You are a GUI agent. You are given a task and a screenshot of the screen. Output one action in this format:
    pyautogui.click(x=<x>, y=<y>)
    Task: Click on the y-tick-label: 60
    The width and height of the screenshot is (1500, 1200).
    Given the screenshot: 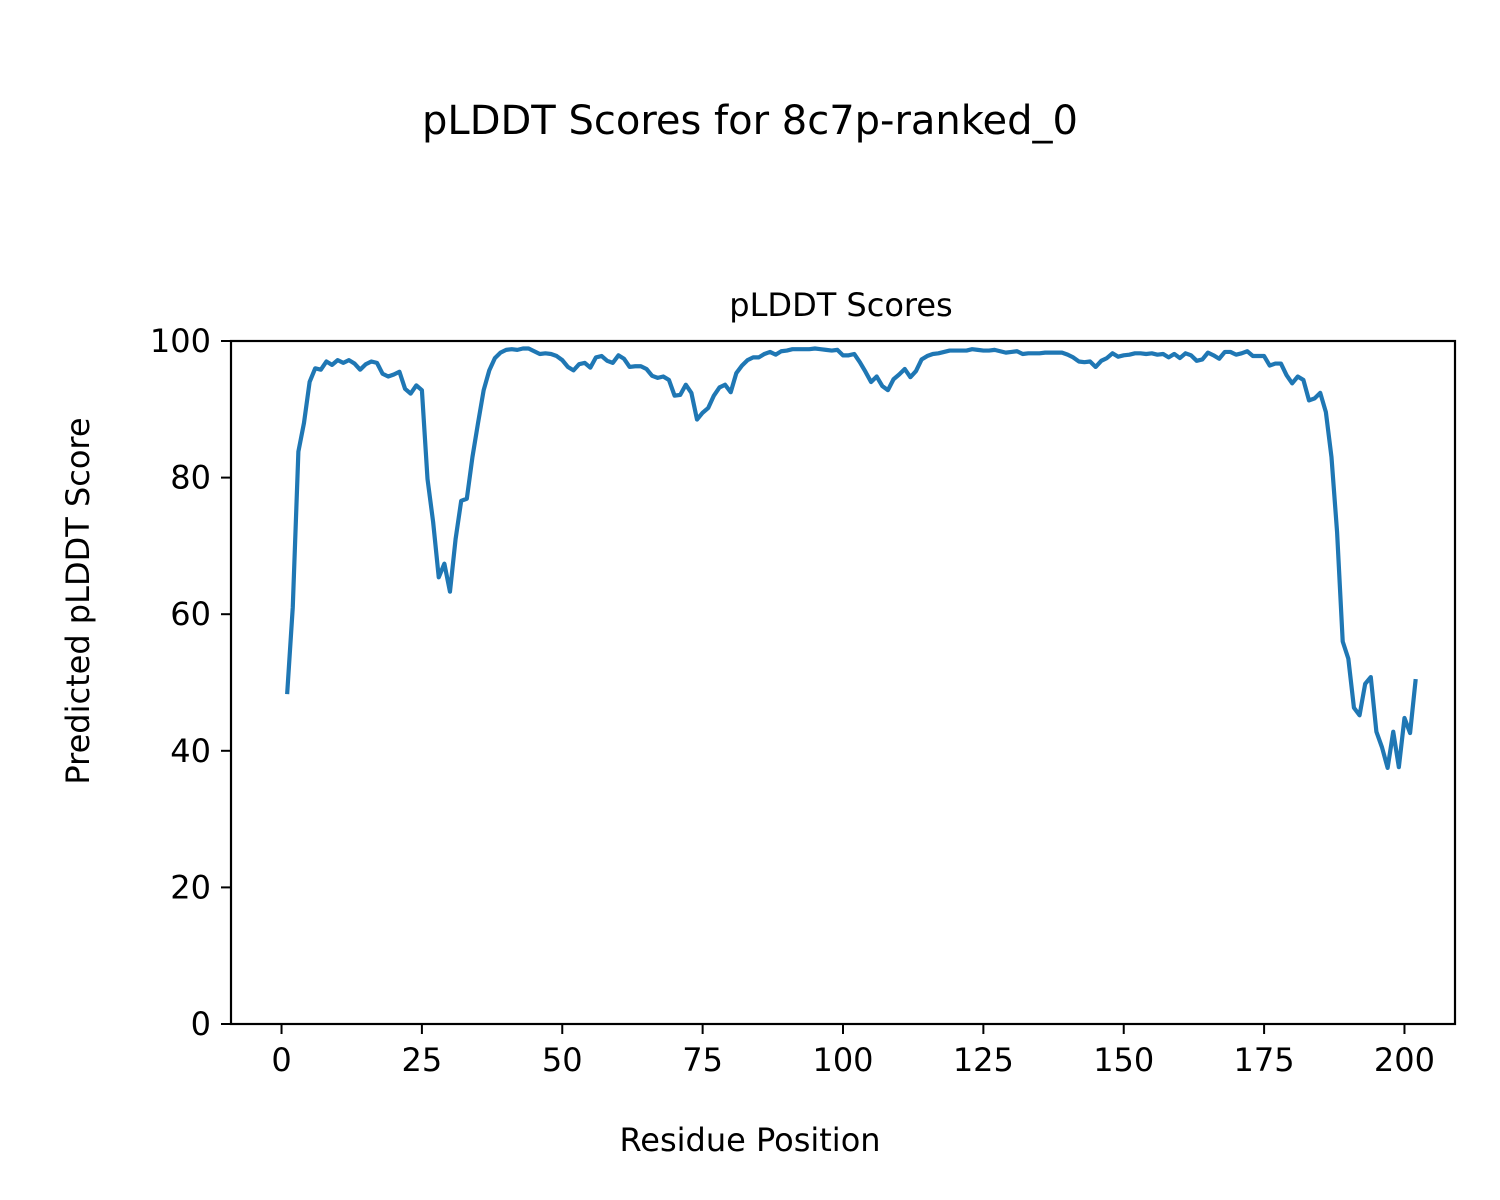 What is the action you would take?
    pyautogui.click(x=190, y=614)
    